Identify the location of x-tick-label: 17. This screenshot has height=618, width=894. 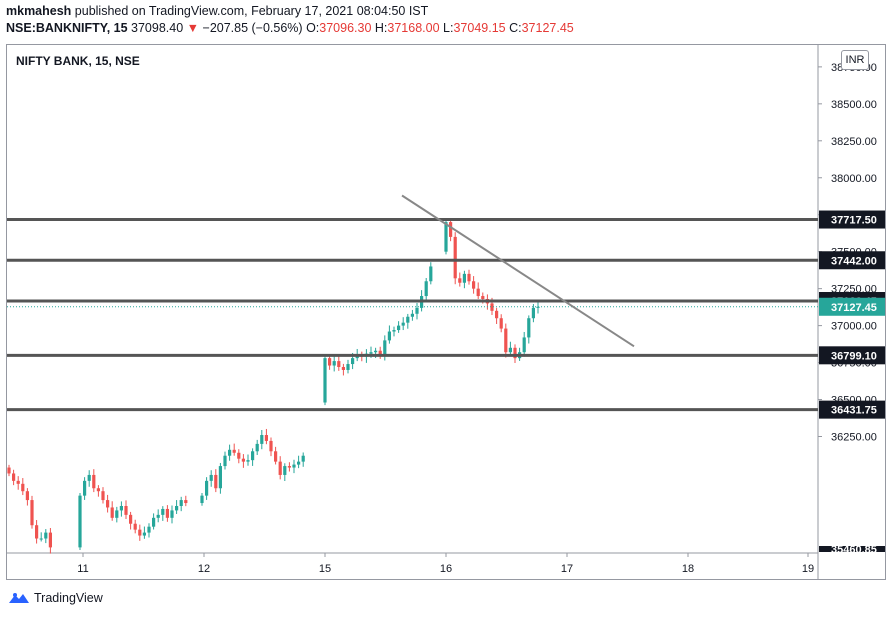
(567, 569).